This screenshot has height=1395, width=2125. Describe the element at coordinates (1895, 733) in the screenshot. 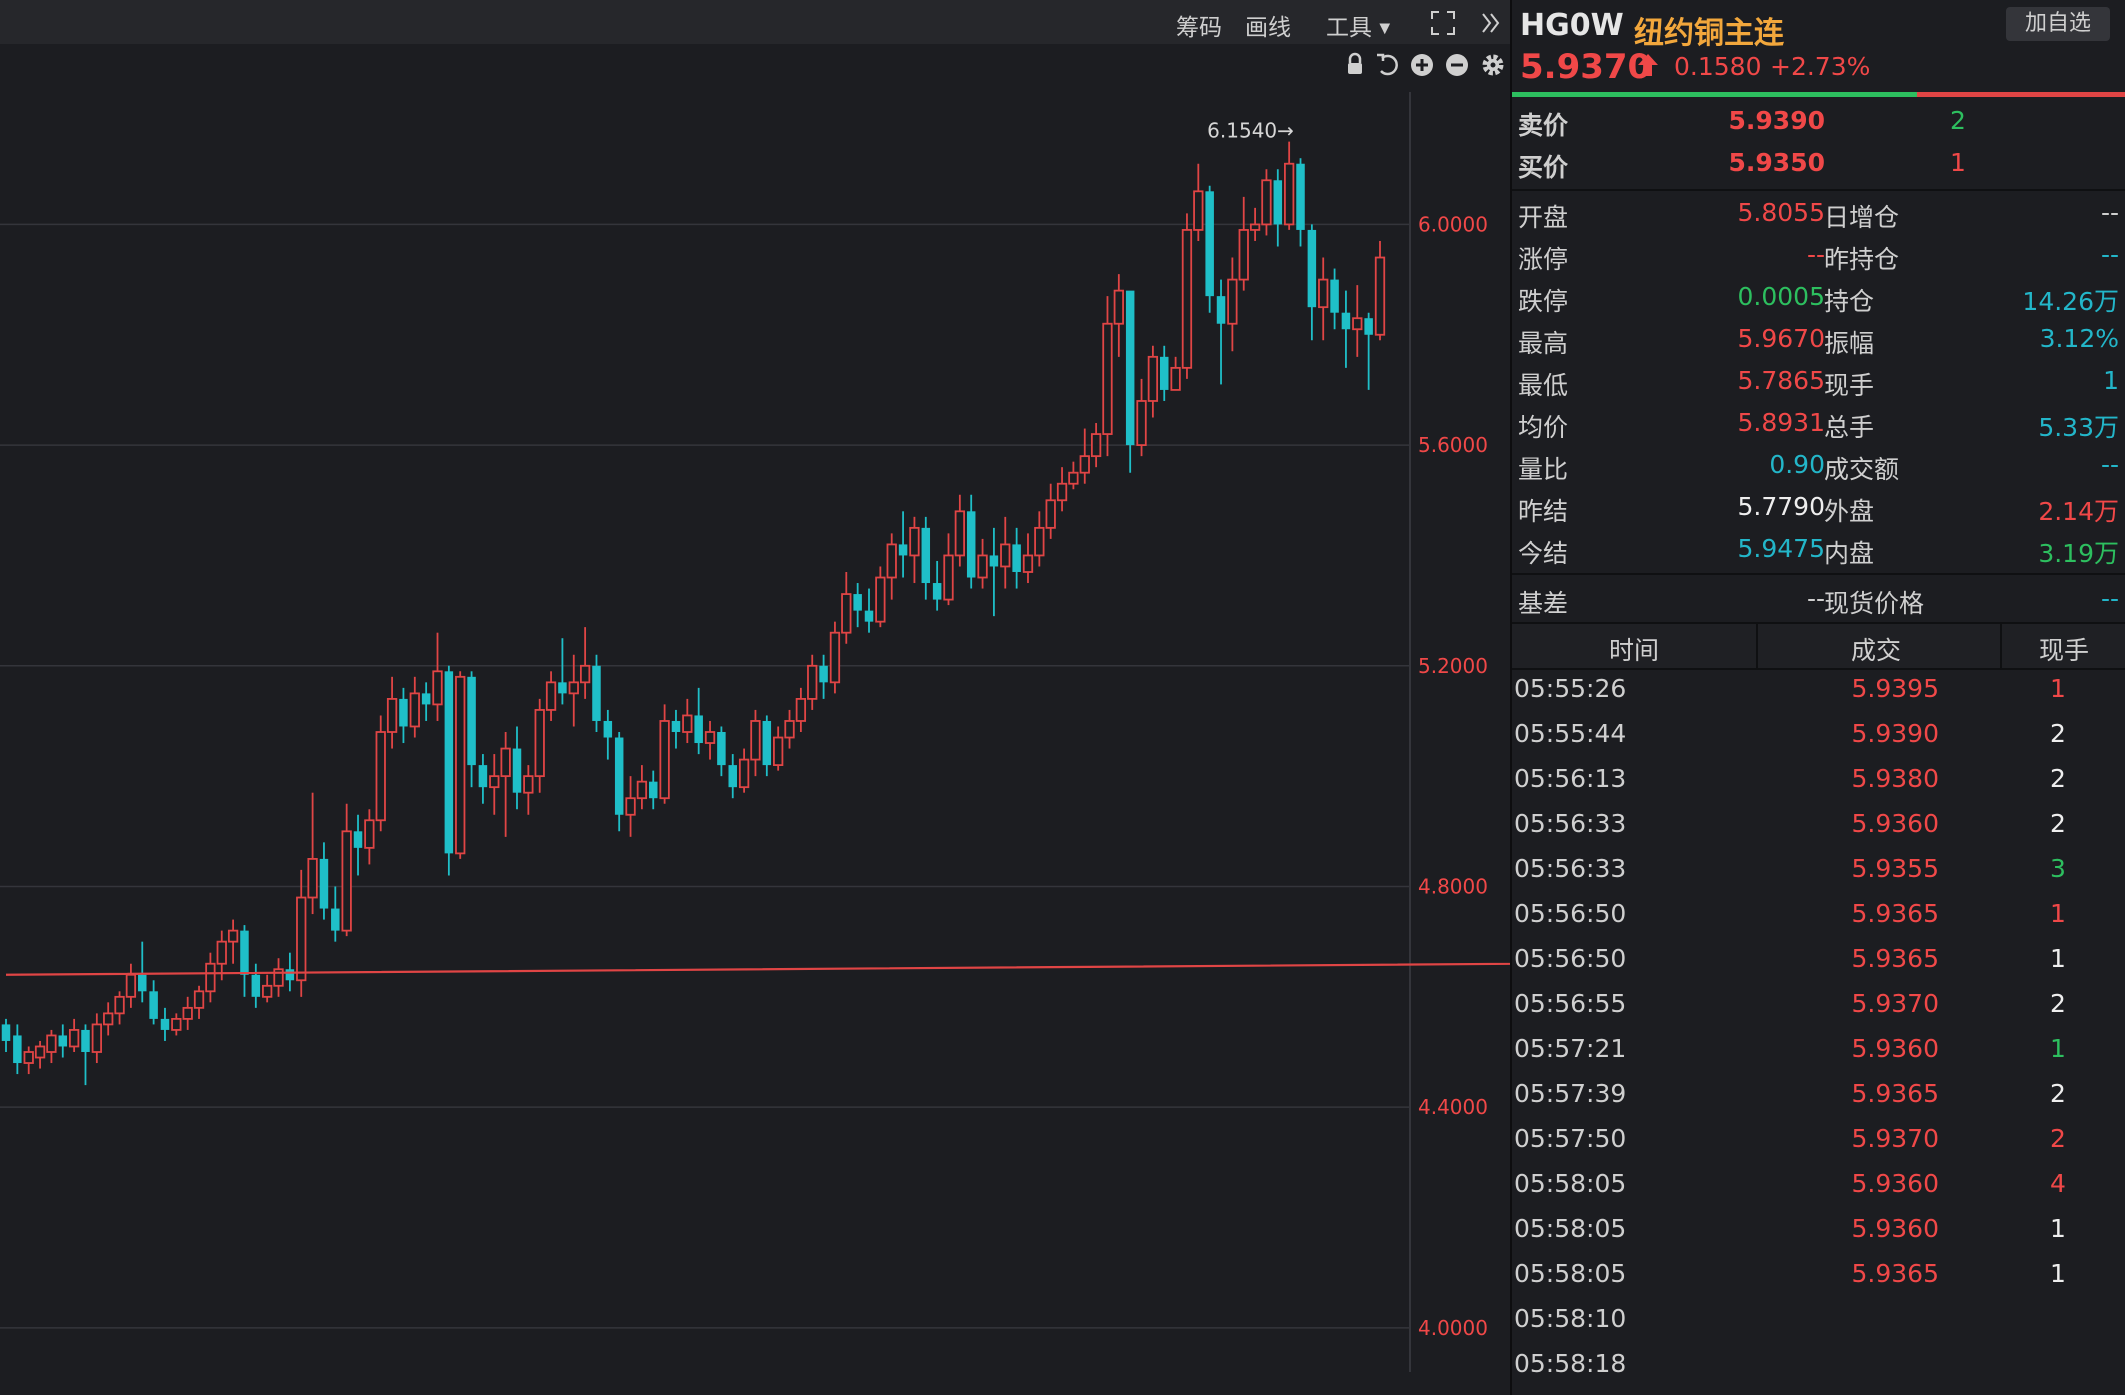

I see `tick-price: 5.9390` at that location.